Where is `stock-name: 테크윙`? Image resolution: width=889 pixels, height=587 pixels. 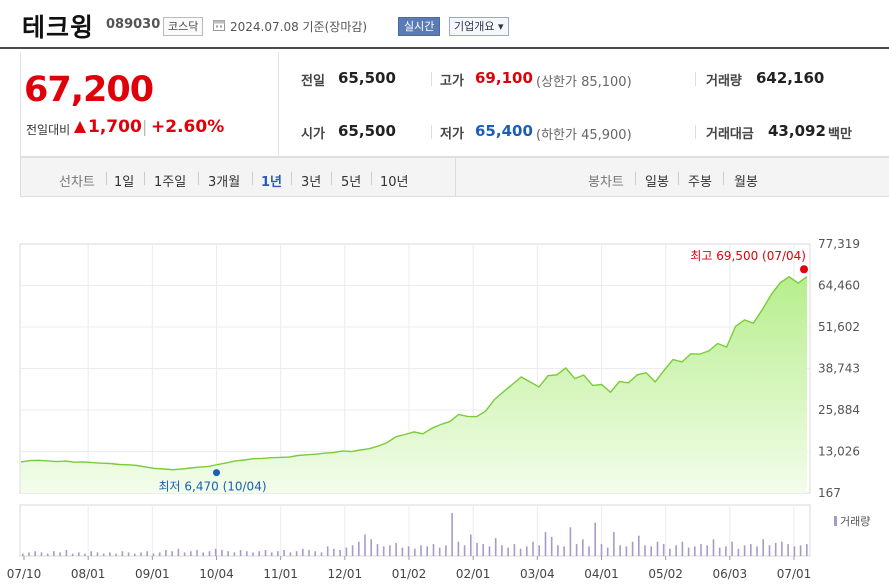 stock-name: 테크윙 is located at coordinates (58, 27).